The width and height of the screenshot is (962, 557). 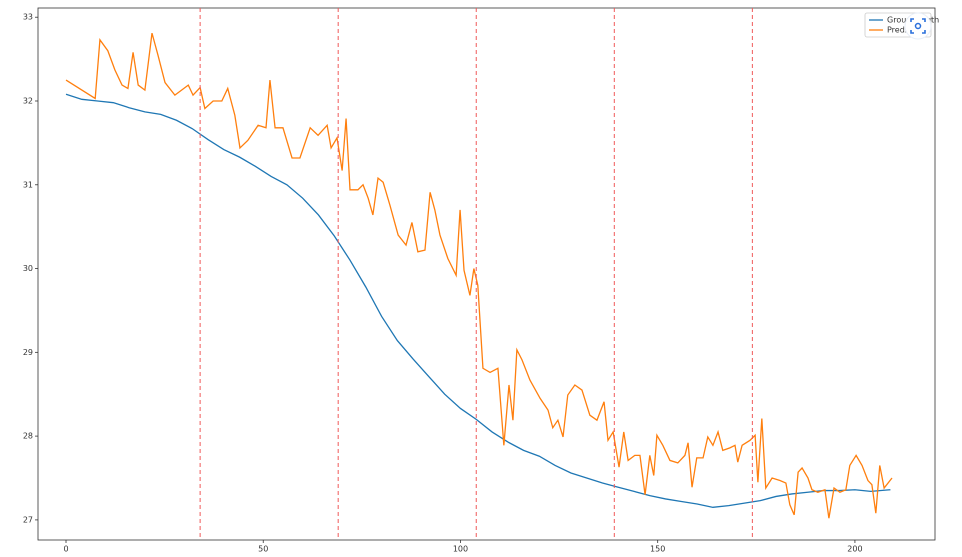 I want to click on y-tick-label: 30, so click(x=28, y=268).